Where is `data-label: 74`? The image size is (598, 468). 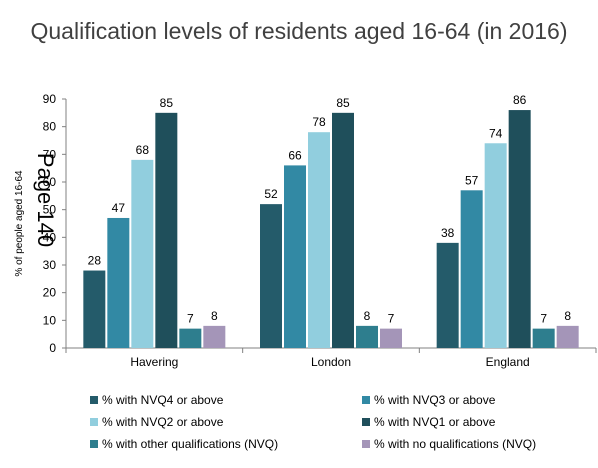 data-label: 74 is located at coordinates (496, 133).